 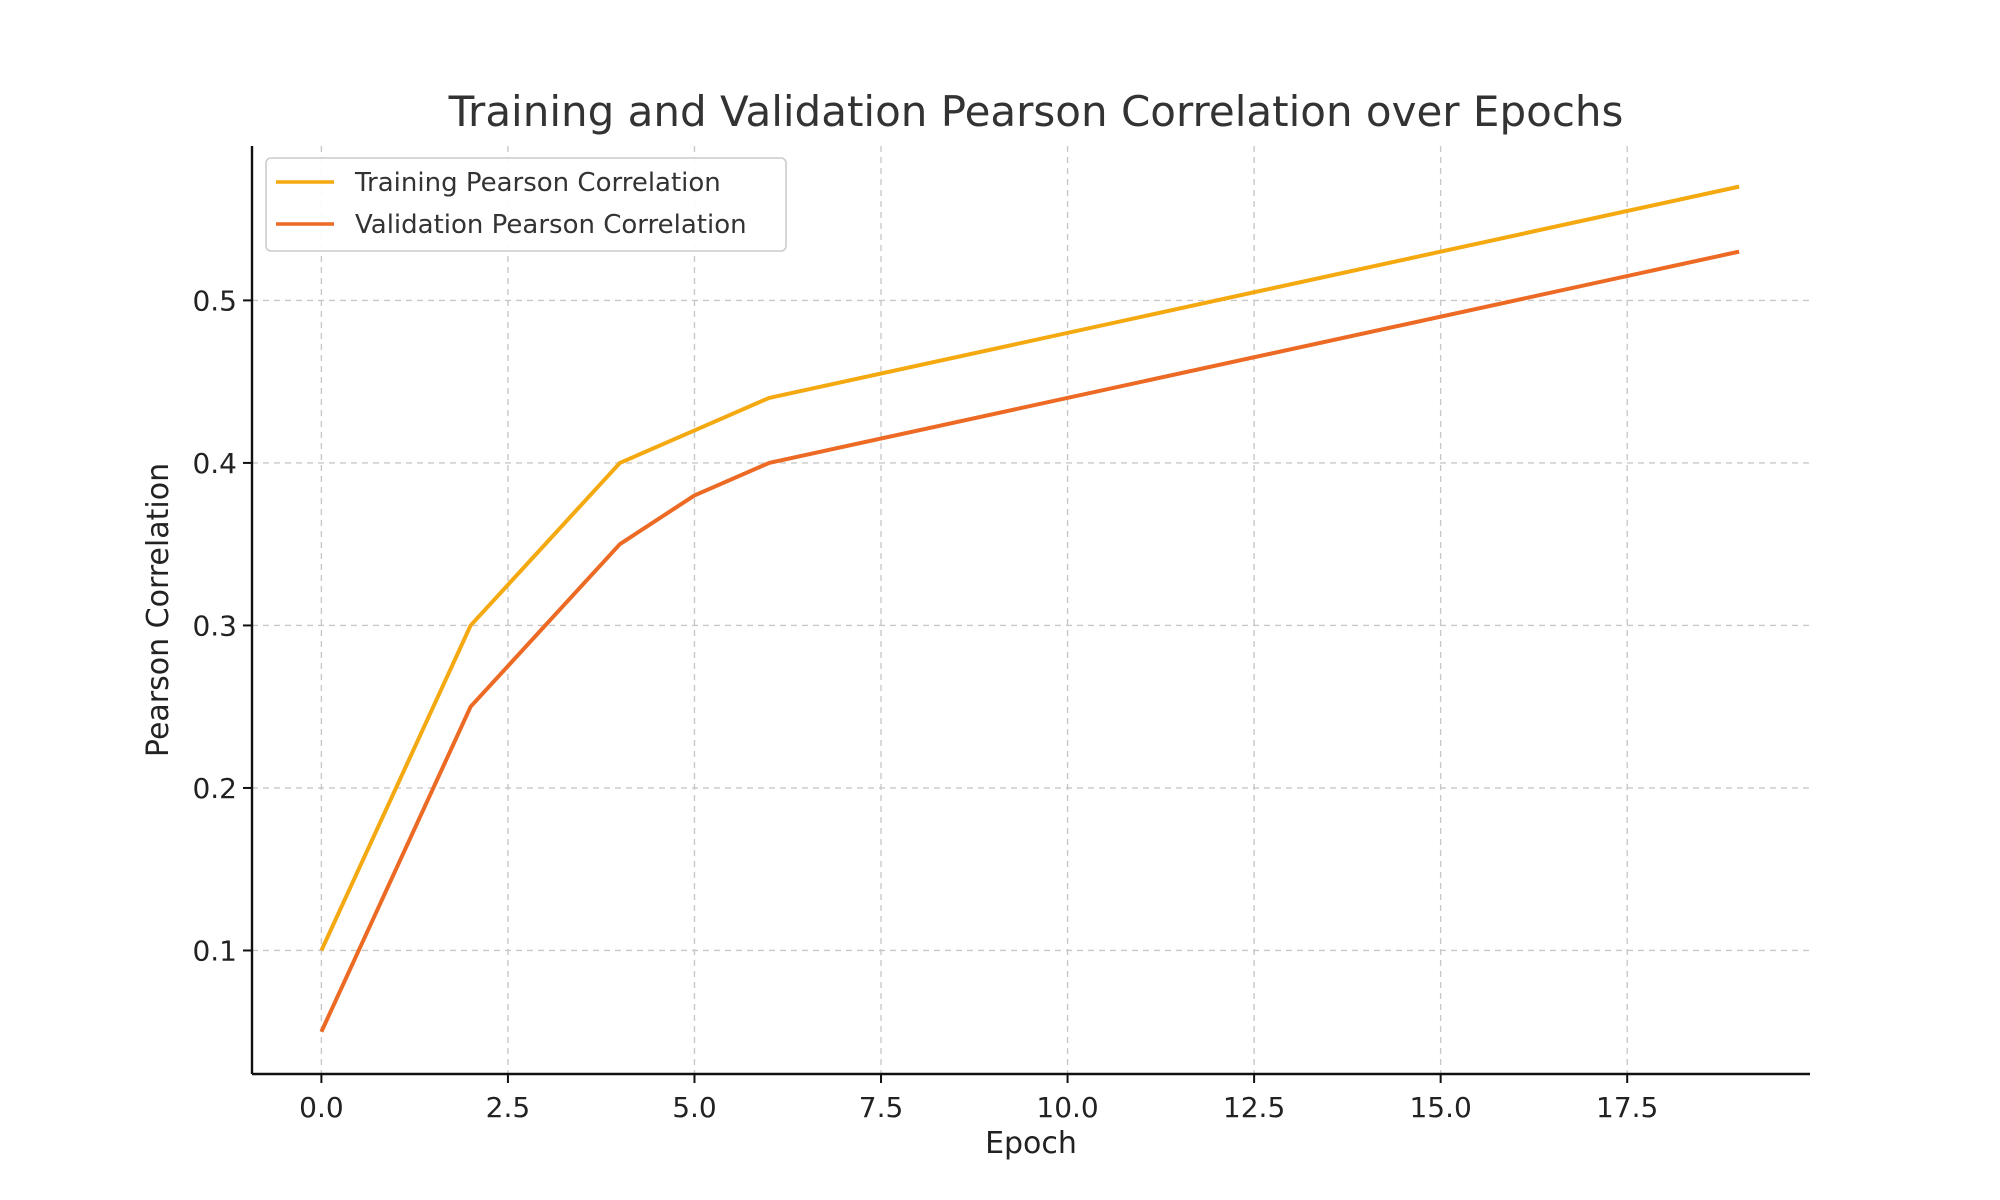 I want to click on legend-box, so click(x=526, y=204).